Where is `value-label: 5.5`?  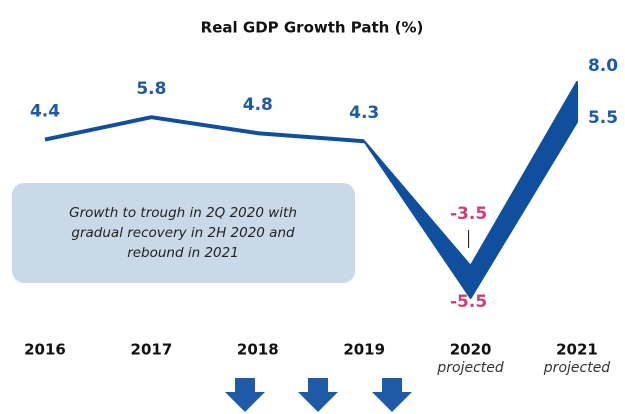 value-label: 5.5 is located at coordinates (603, 118).